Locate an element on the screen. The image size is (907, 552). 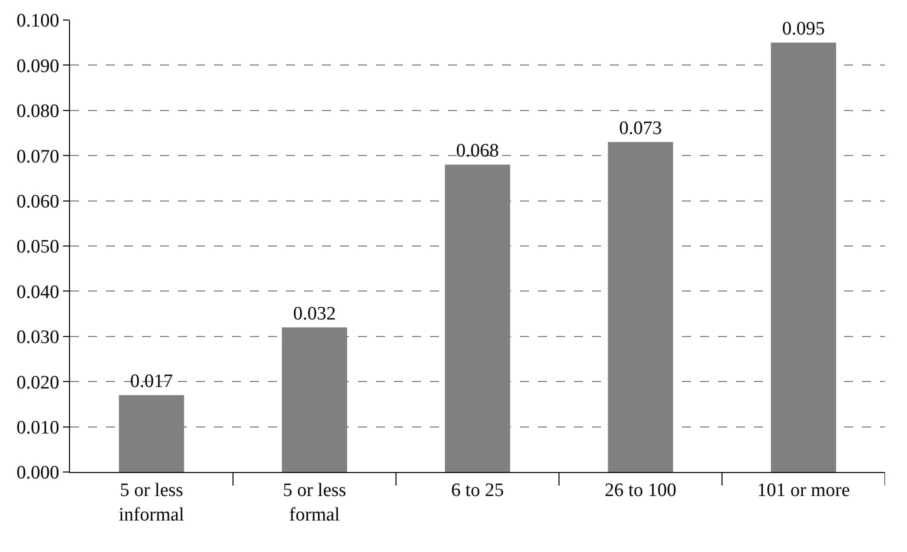
data-label: 0.073 is located at coordinates (640, 129).